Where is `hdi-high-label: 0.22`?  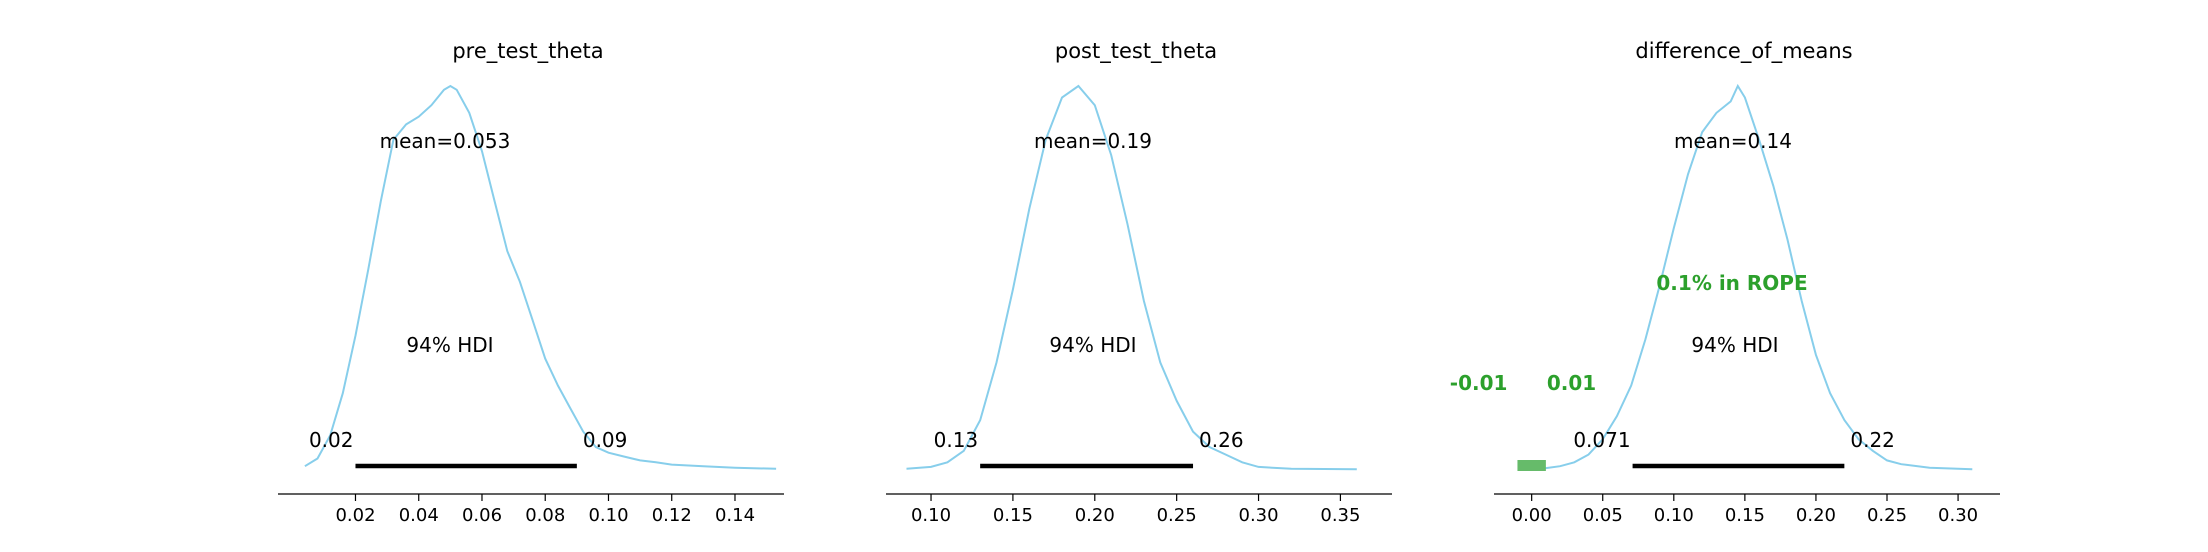
hdi-high-label: 0.22 is located at coordinates (1872, 440).